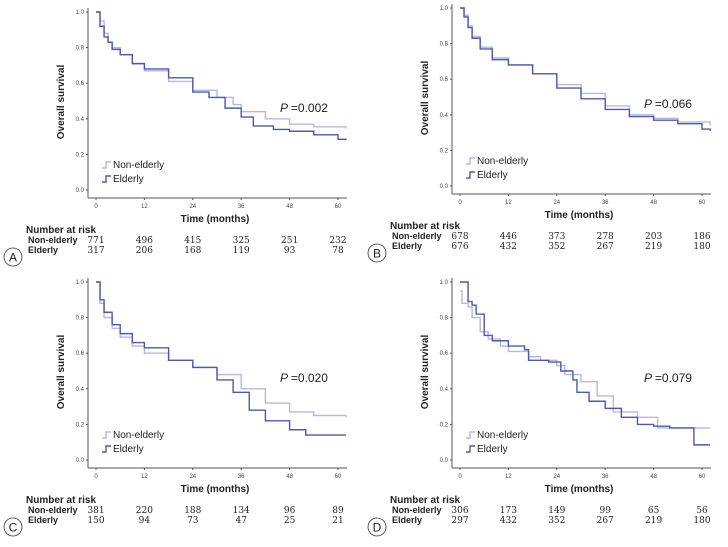 The image size is (728, 547). Describe the element at coordinates (192, 511) in the screenshot. I see `risk-value: 188` at that location.